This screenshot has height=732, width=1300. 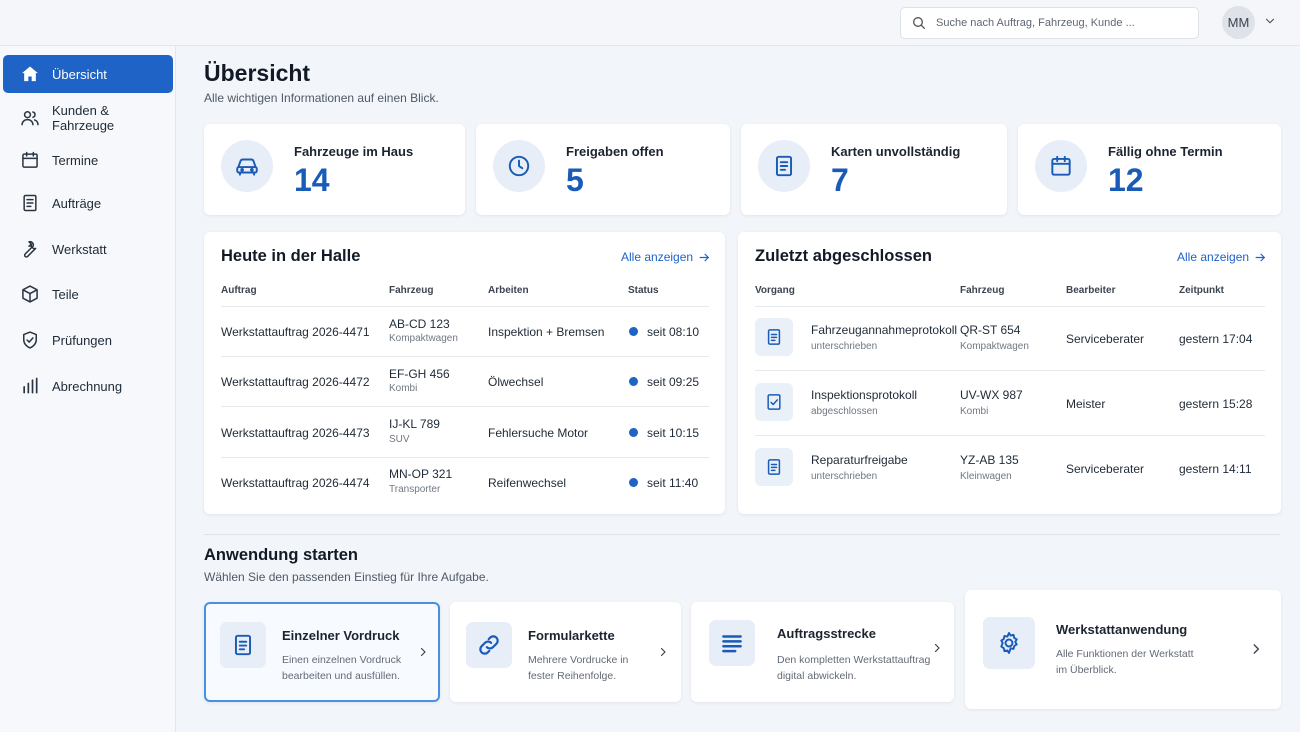 I want to click on home-icon, so click(x=30, y=74).